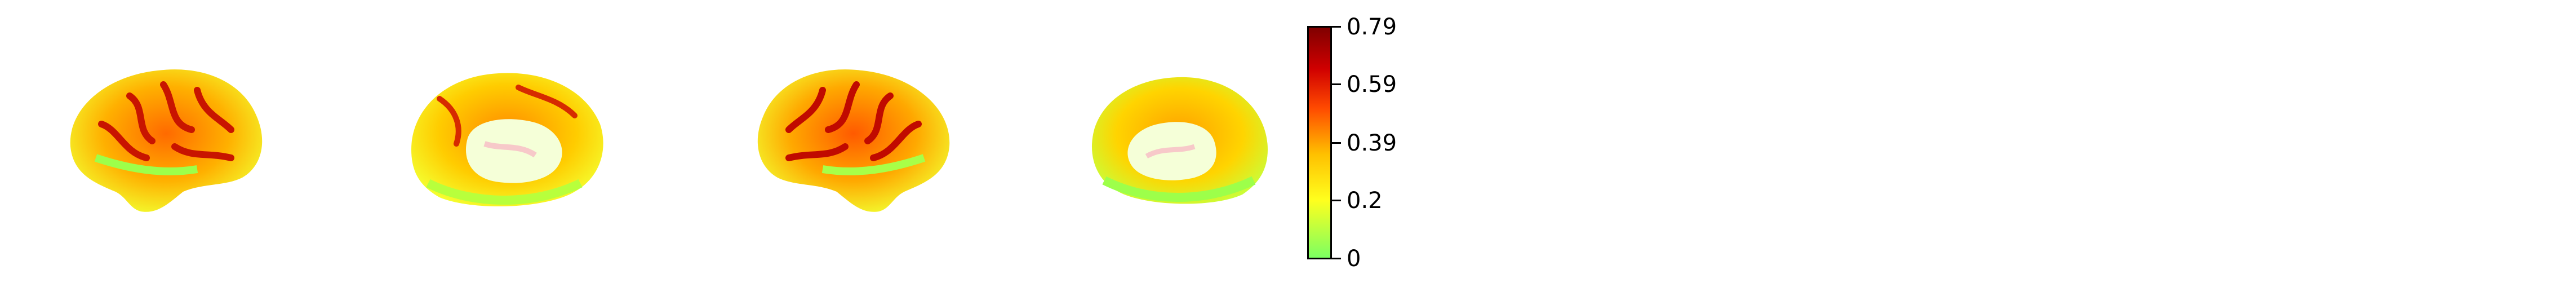 This screenshot has width=2576, height=287. I want to click on brain-right-medial, so click(1179, 140).